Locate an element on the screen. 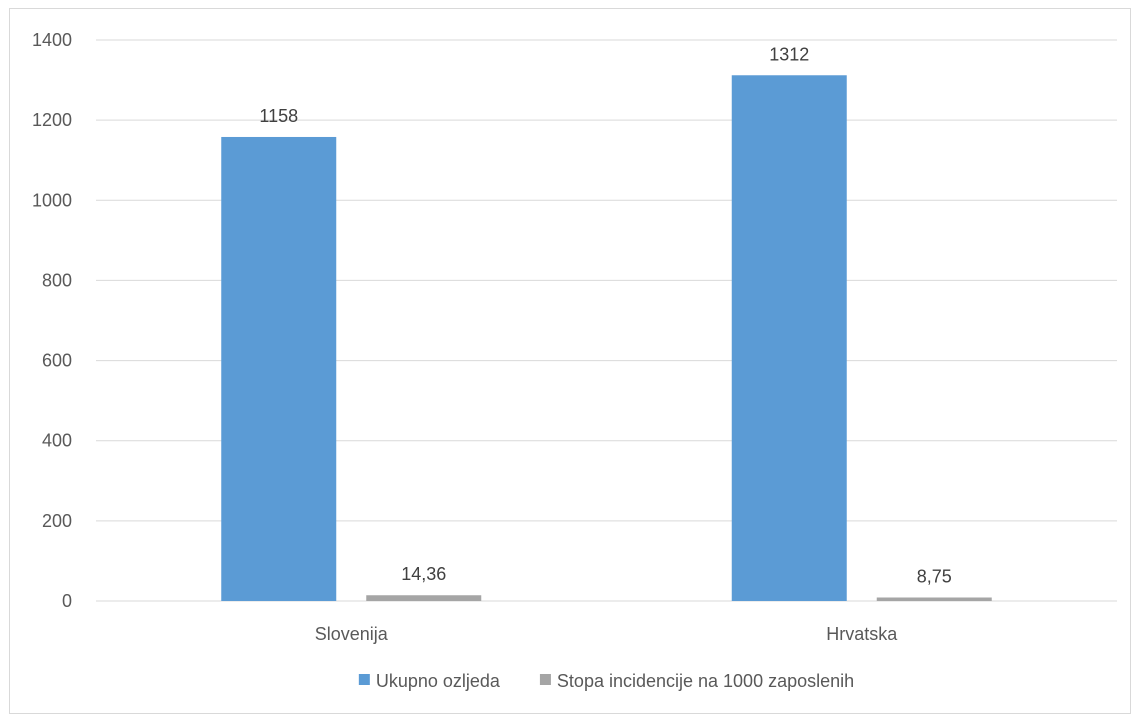 The image size is (1134, 717). y-tick-label: 400 is located at coordinates (57, 441).